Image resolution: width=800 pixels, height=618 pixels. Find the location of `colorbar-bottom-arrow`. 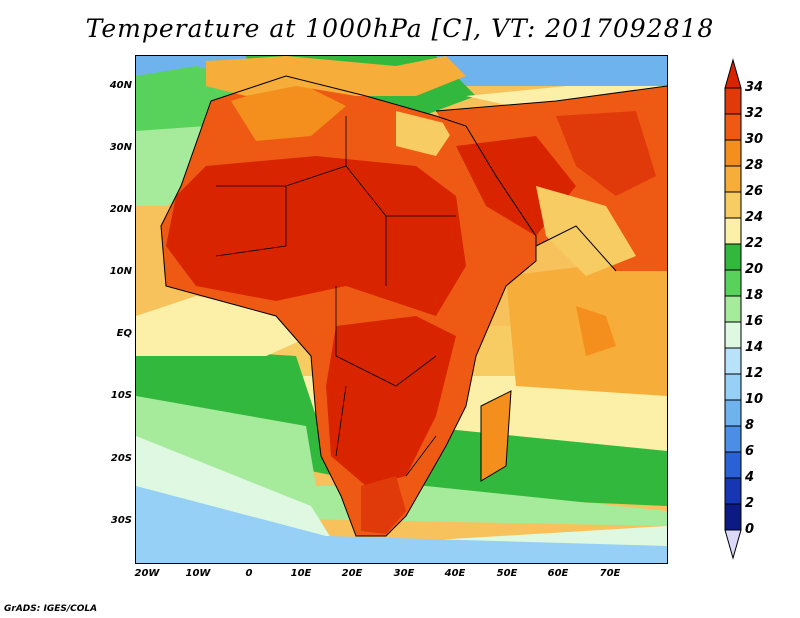

colorbar-bottom-arrow is located at coordinates (733, 544).